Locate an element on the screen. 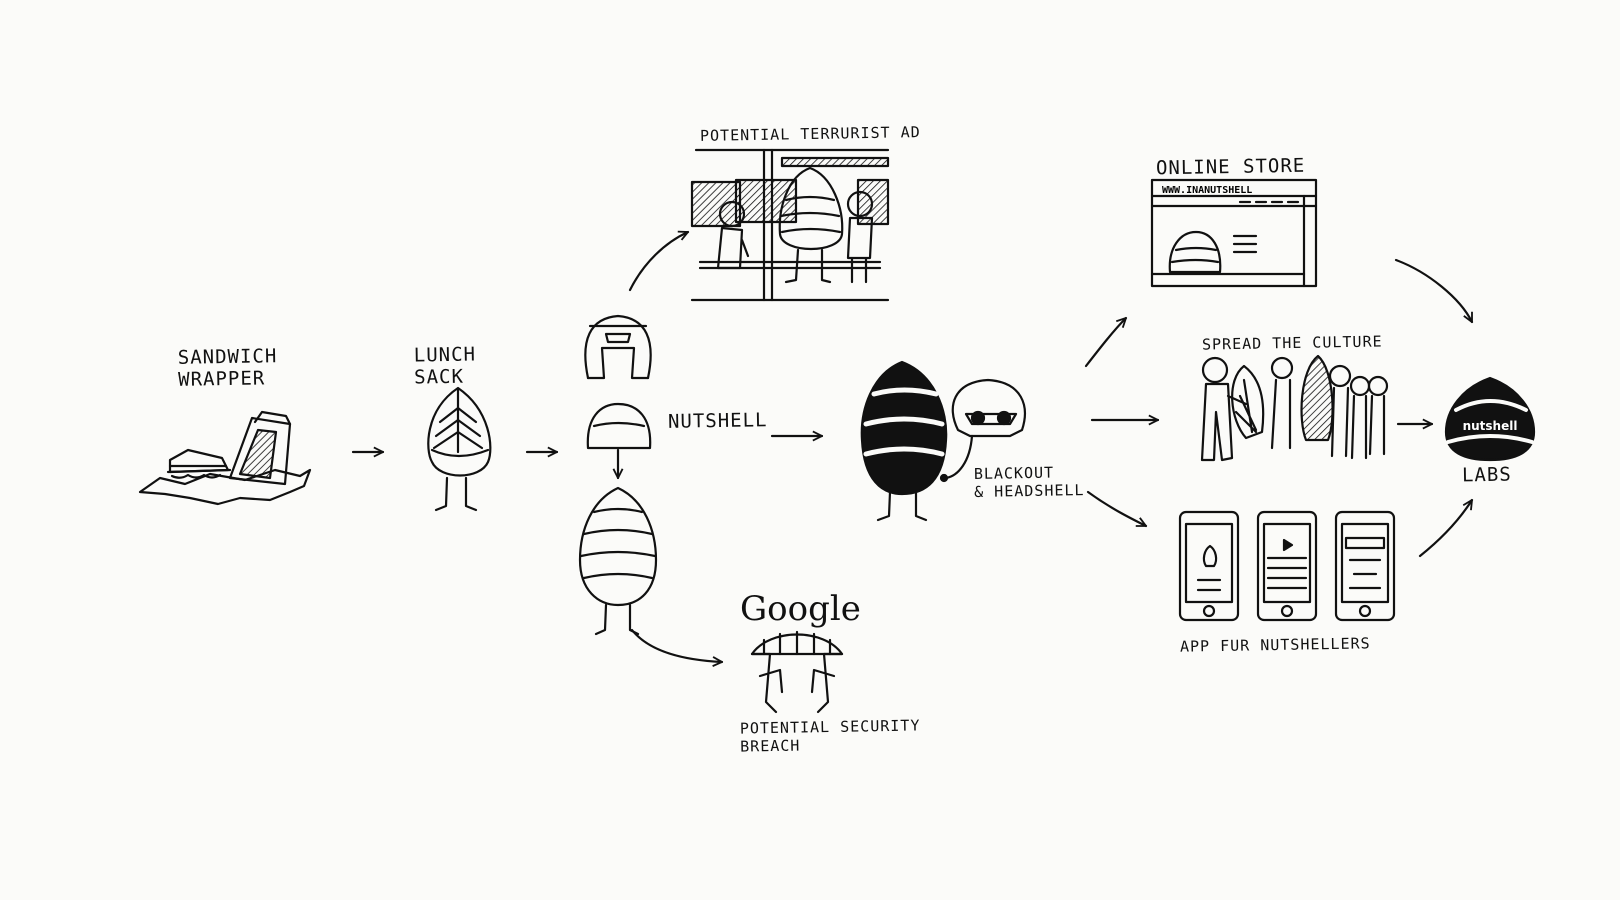 The width and height of the screenshot is (1620, 900). nutshell-full-egg-sketch is located at coordinates (618, 561).